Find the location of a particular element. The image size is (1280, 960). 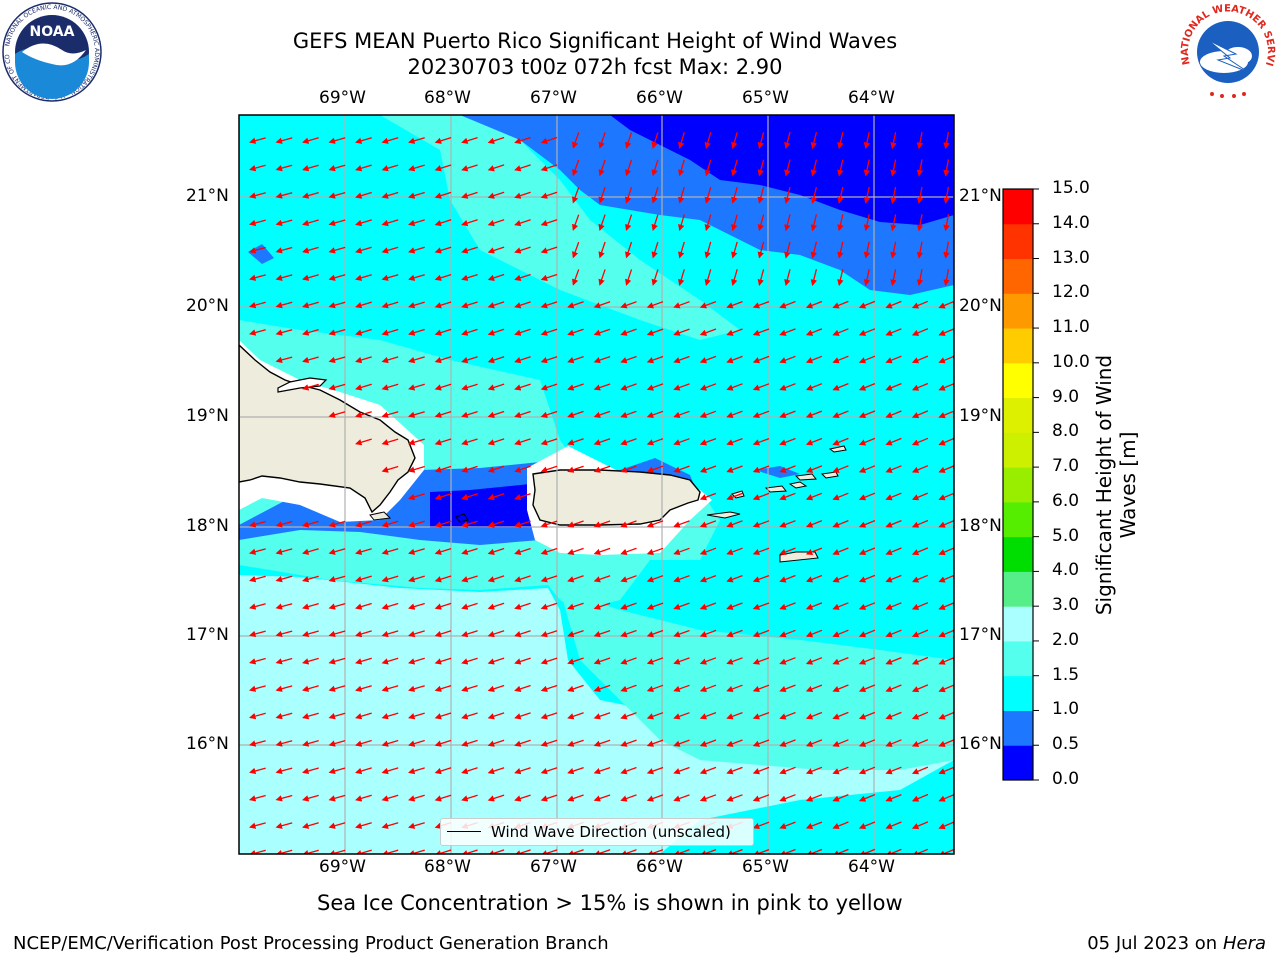

chart-subtitle: 20230703 t00z 072h fcst Max: 2.90 is located at coordinates (595, 67).